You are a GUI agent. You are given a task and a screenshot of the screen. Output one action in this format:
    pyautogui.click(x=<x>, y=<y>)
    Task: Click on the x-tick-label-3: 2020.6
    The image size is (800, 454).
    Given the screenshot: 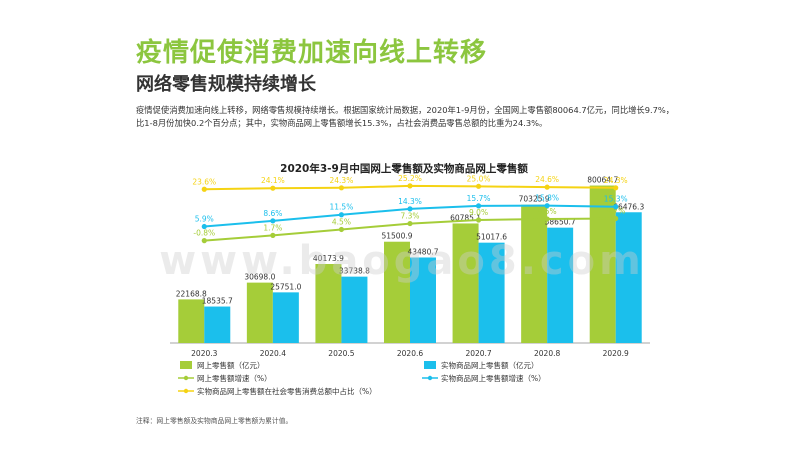 What is the action you would take?
    pyautogui.click(x=410, y=353)
    